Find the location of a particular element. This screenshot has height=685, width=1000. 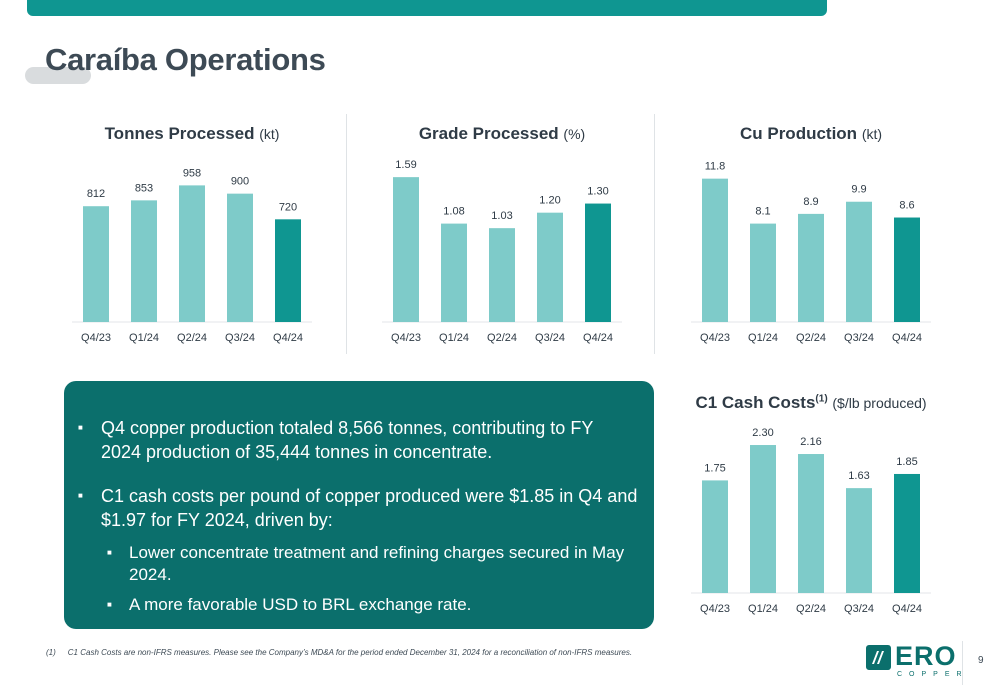

ero-logo-icon is located at coordinates (878, 657).